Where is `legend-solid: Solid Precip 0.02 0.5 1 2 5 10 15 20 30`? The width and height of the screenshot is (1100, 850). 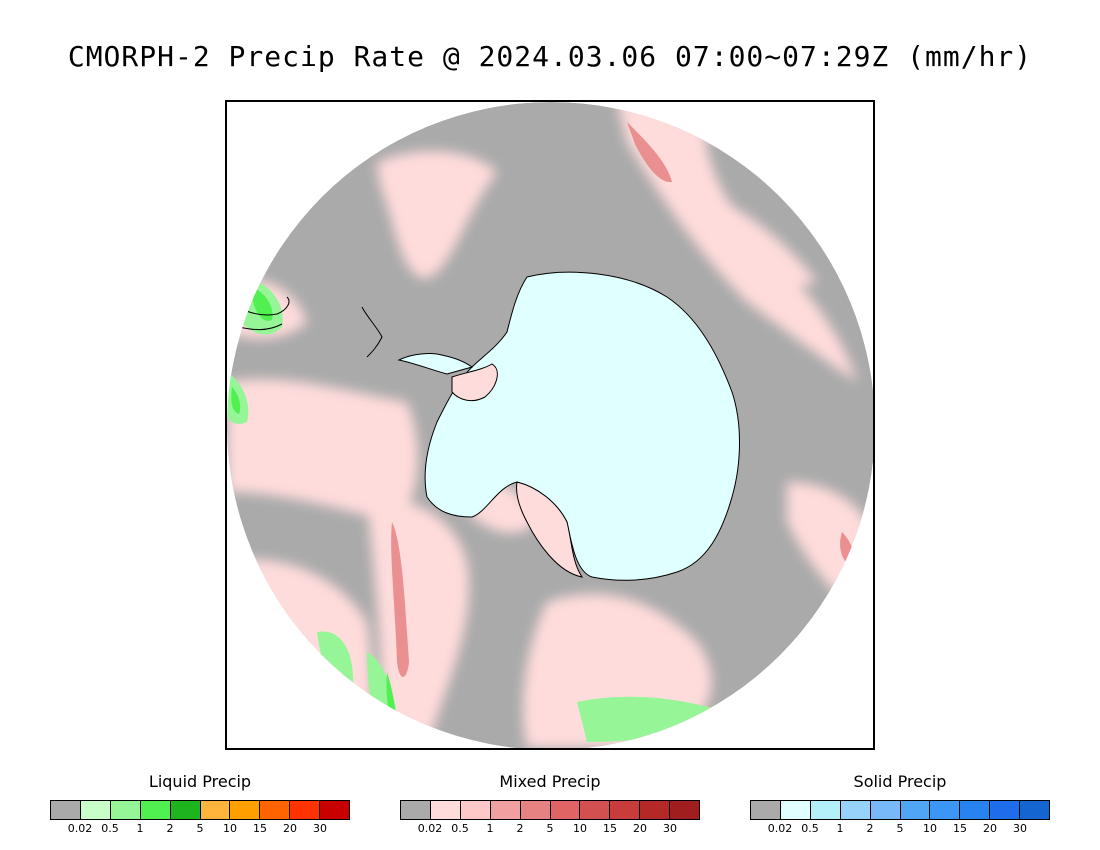
legend-solid: Solid Precip 0.02 0.5 1 2 5 10 15 20 30 is located at coordinates (900, 805).